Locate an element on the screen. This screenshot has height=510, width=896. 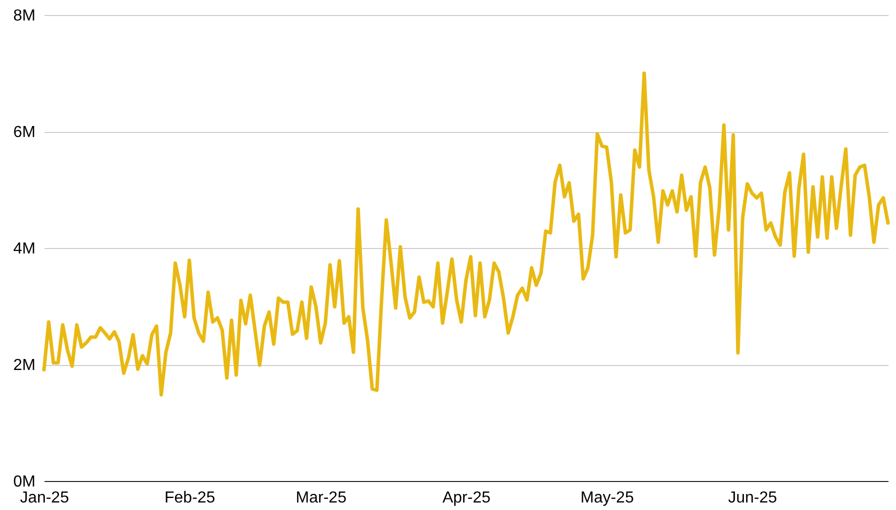
x-tick-label: May-25 is located at coordinates (607, 498).